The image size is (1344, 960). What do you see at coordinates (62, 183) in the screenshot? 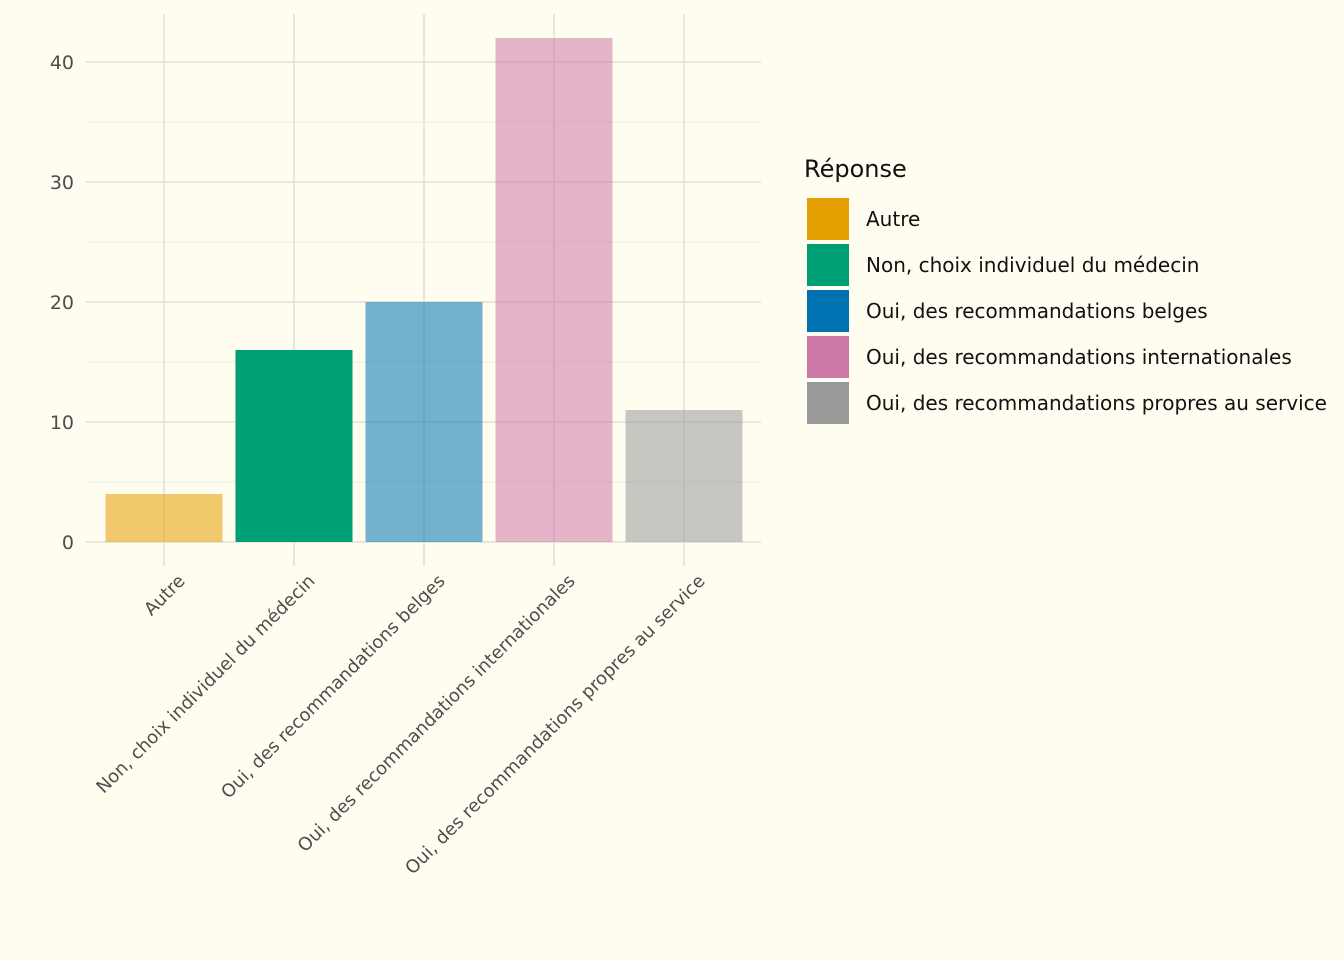
I see `y-tick-label: 30` at bounding box center [62, 183].